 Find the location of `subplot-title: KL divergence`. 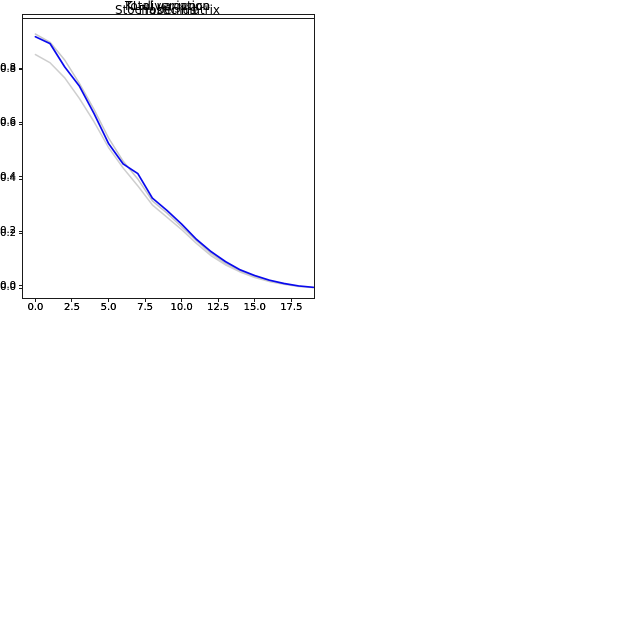

subplot-title: KL divergence is located at coordinates (167, 6).